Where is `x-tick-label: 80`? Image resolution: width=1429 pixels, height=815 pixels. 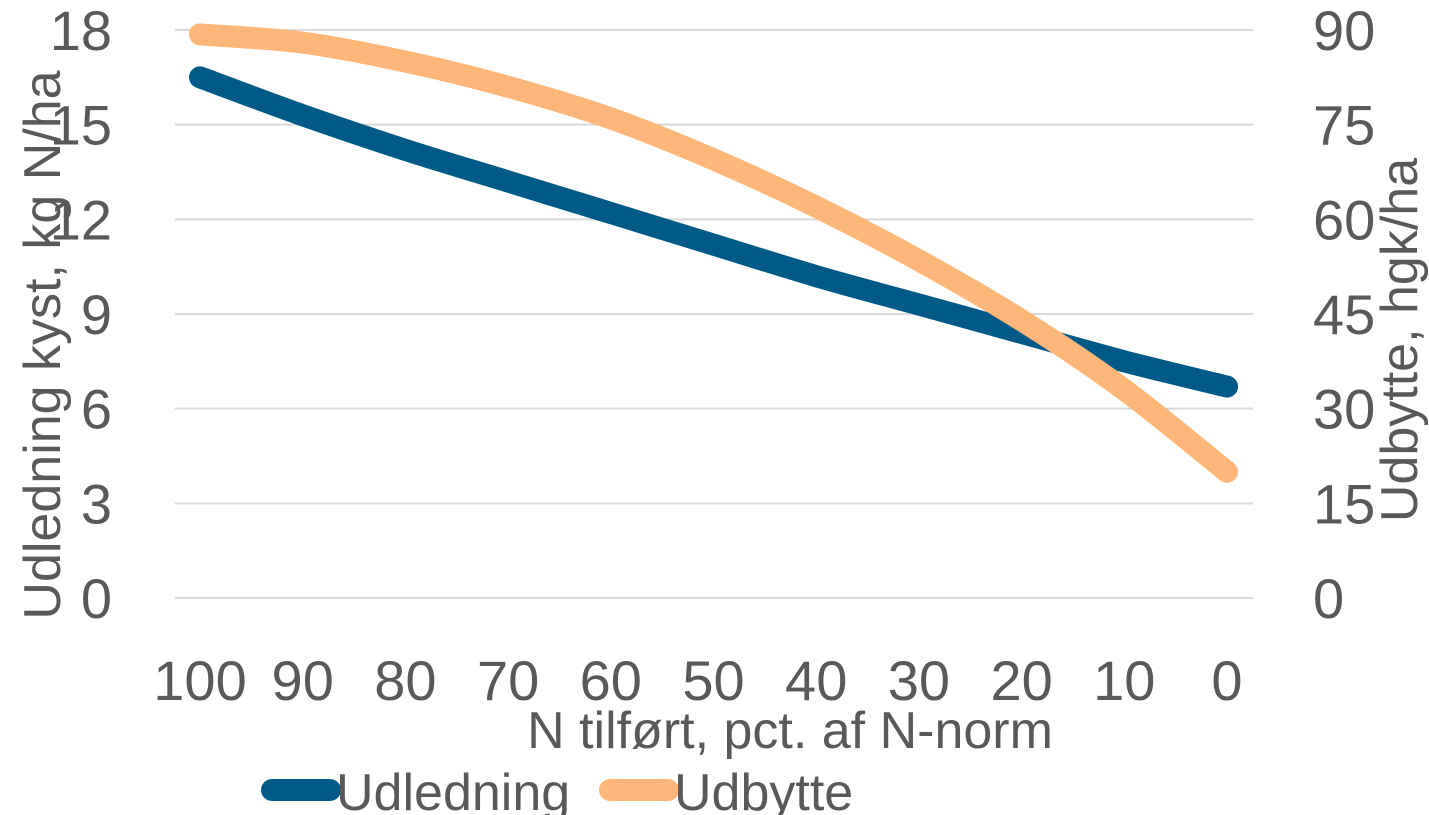
x-tick-label: 80 is located at coordinates (405, 680).